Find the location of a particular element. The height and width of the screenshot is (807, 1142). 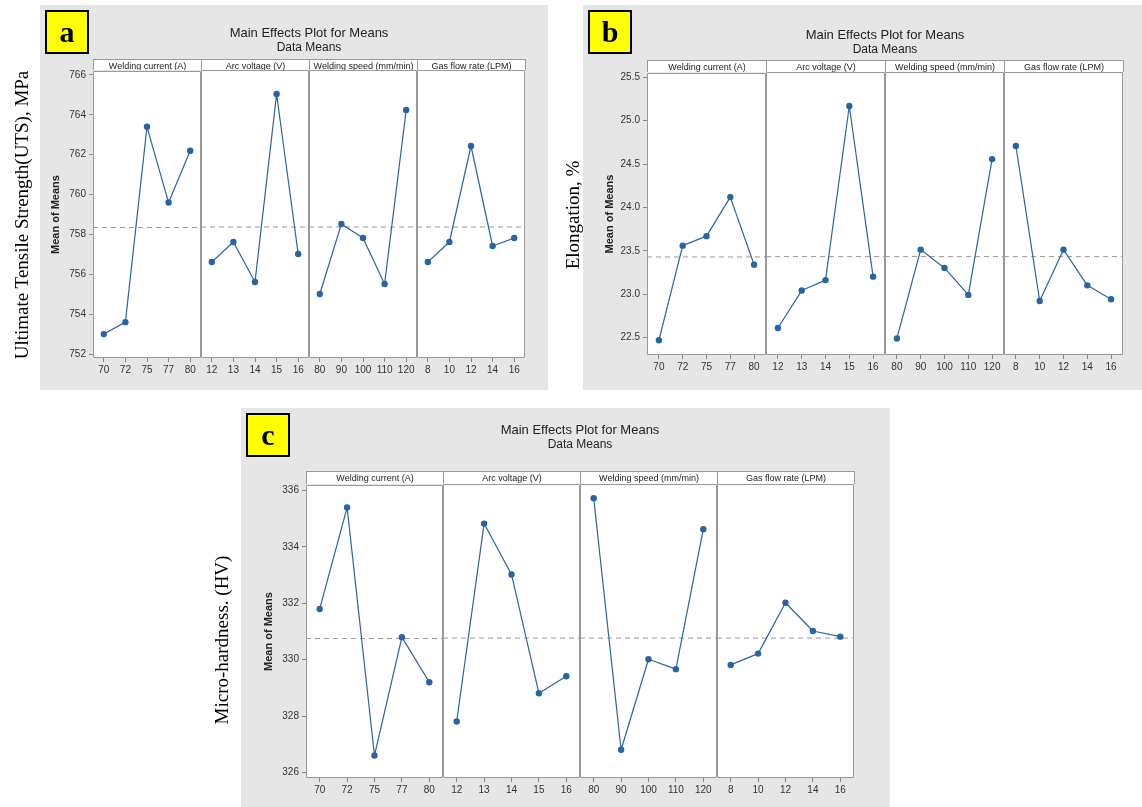

y-tick-label: 328 is located at coordinates (291, 715).